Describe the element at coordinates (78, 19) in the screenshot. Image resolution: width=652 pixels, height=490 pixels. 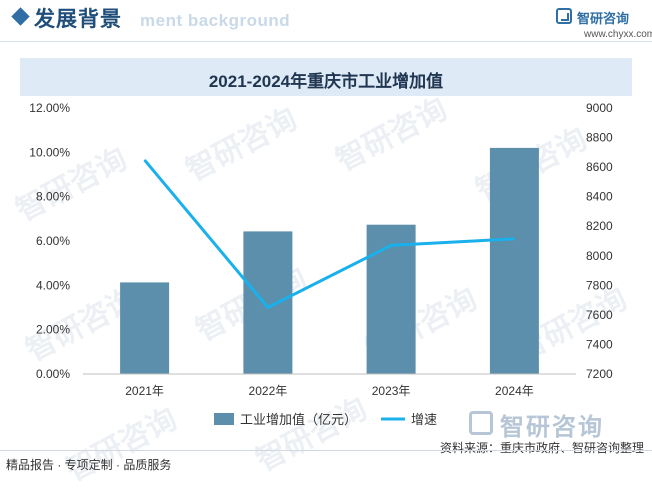
I see `section-title: 发展背景` at that location.